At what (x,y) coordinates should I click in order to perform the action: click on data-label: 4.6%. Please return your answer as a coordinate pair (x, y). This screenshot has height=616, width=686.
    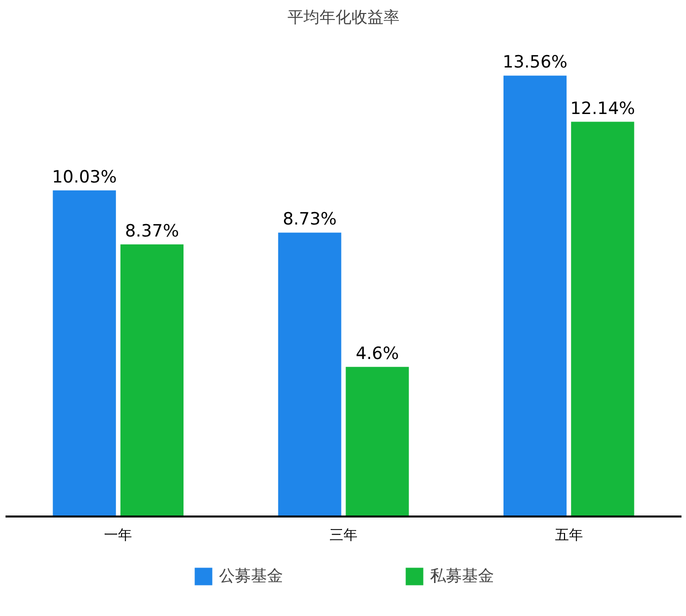
    Looking at the image, I should click on (377, 354).